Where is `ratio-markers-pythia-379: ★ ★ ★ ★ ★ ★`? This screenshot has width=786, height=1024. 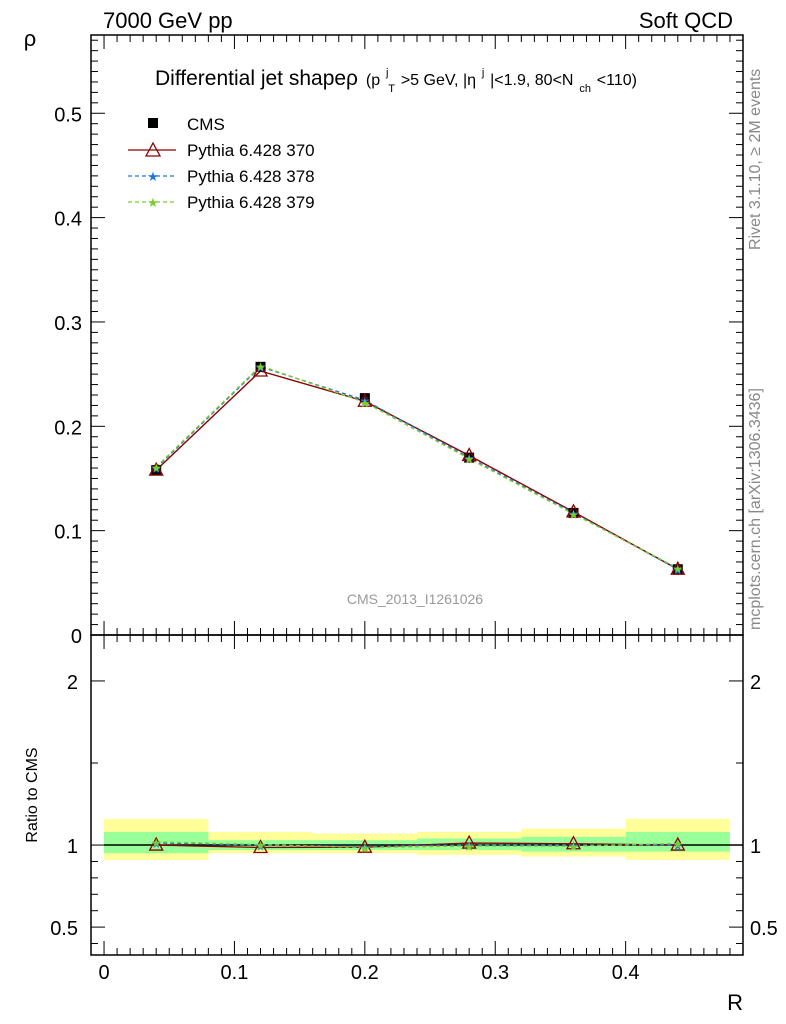
ratio-markers-pythia-379: ★ ★ ★ ★ ★ ★ is located at coordinates (417, 846).